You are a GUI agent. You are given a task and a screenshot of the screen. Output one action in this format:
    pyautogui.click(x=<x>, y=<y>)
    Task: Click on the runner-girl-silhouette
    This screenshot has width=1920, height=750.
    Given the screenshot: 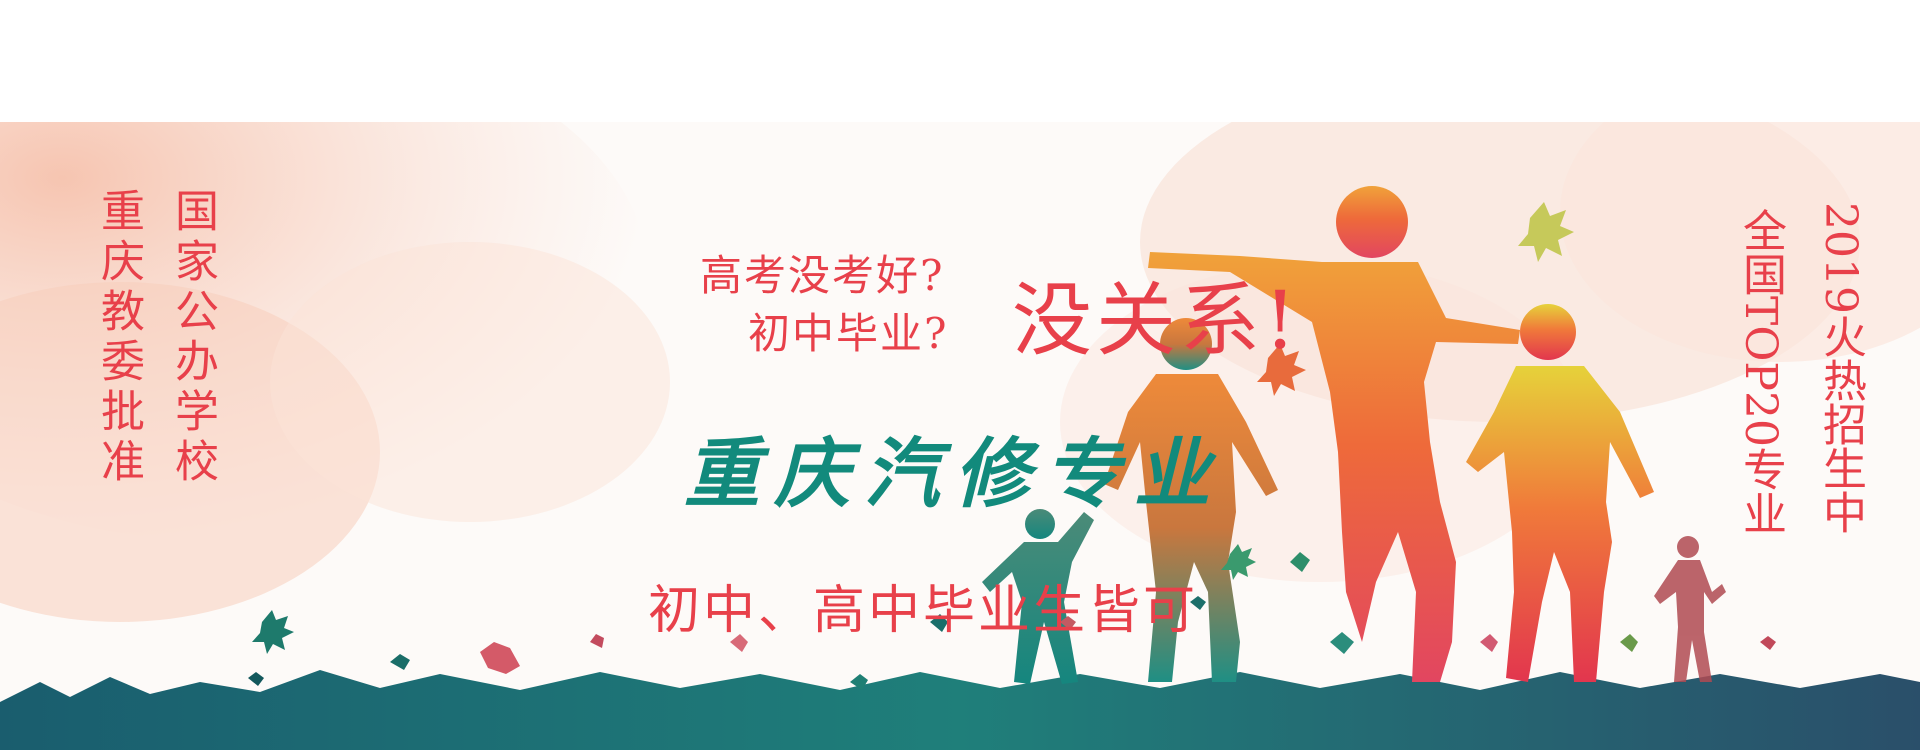 What is the action you would take?
    pyautogui.click(x=1560, y=493)
    